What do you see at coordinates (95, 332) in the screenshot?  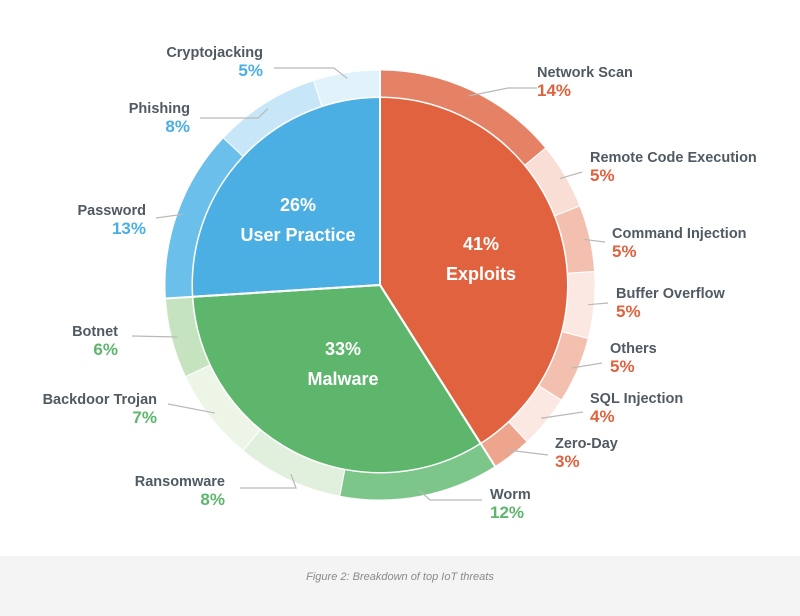 I see `label-botnet: Botnet` at bounding box center [95, 332].